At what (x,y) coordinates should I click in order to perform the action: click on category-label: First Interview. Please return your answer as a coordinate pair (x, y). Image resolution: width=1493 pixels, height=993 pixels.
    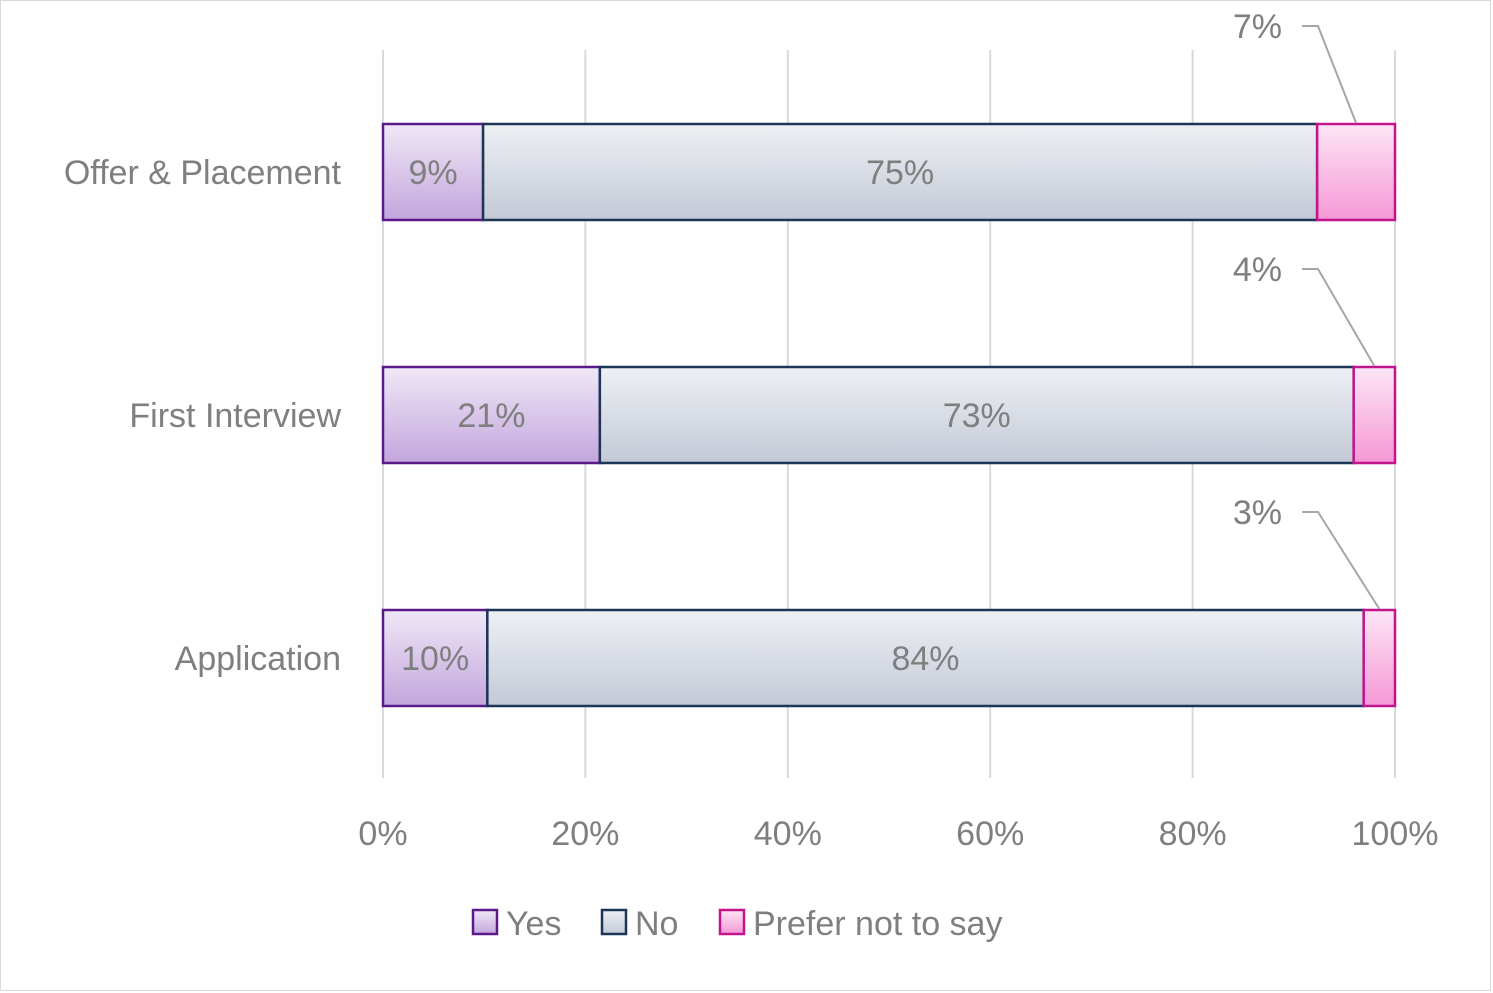
    Looking at the image, I should click on (235, 416).